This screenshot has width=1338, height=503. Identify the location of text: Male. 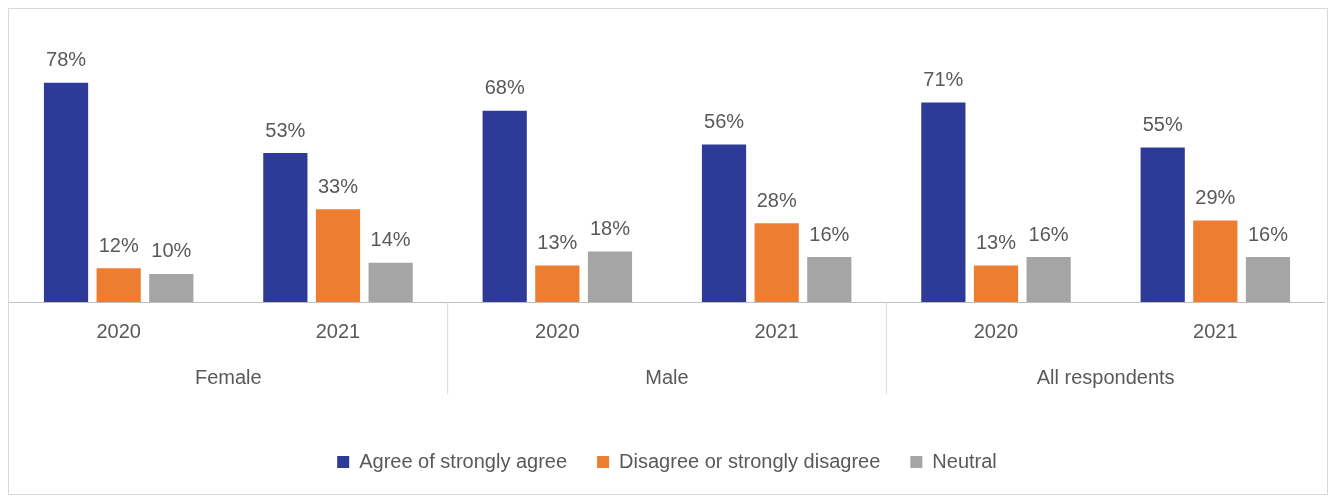
(667, 376).